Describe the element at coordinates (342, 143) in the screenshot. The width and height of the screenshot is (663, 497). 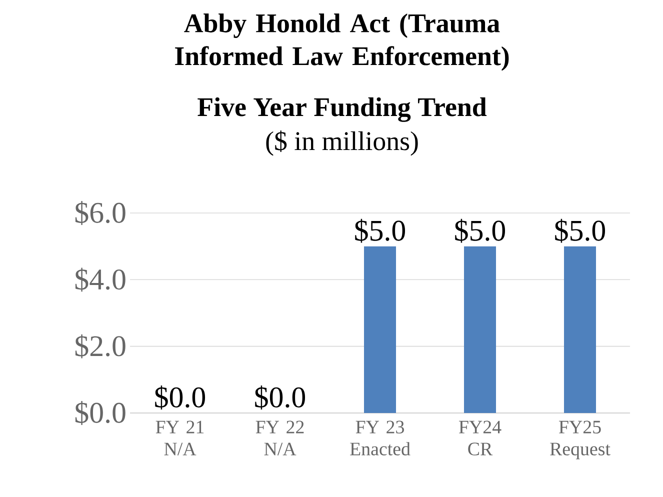
I see `text: ($ in millions)` at that location.